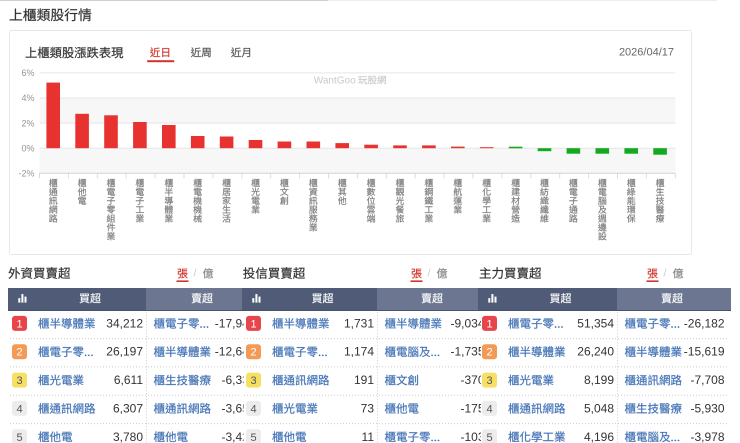 This screenshot has height=443, width=740. What do you see at coordinates (599, 408) in the screenshot?
I see `svg-text: 5,048` at bounding box center [599, 408].